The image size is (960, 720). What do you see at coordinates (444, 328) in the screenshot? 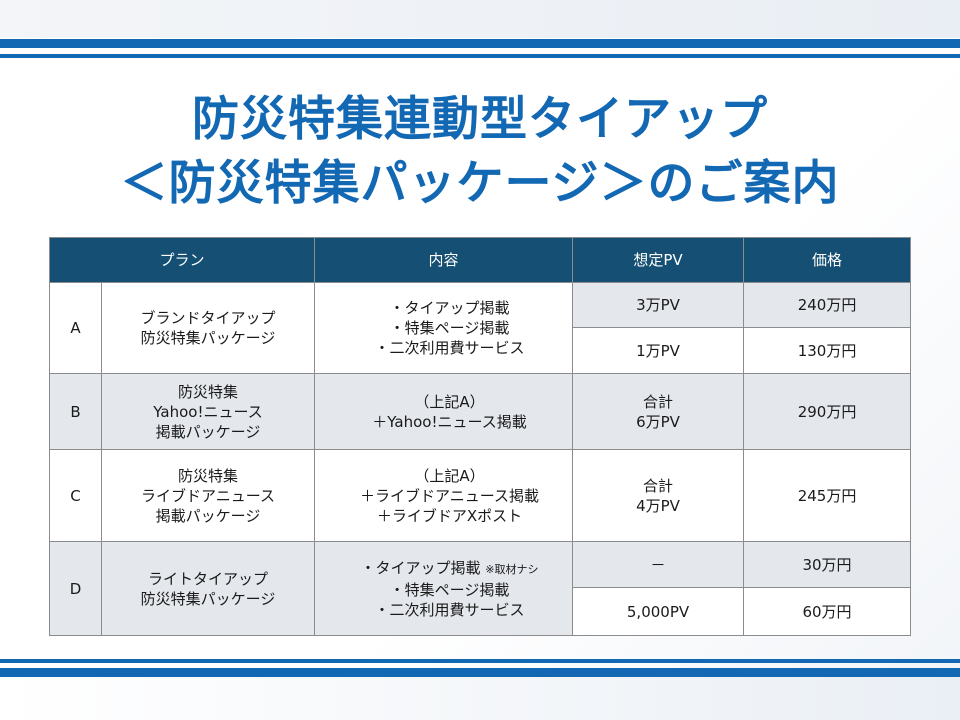
I see `plan-content-a: ・タイアップ掲載 ・特集ページ掲載 ・二次利用費サービス` at bounding box center [444, 328].